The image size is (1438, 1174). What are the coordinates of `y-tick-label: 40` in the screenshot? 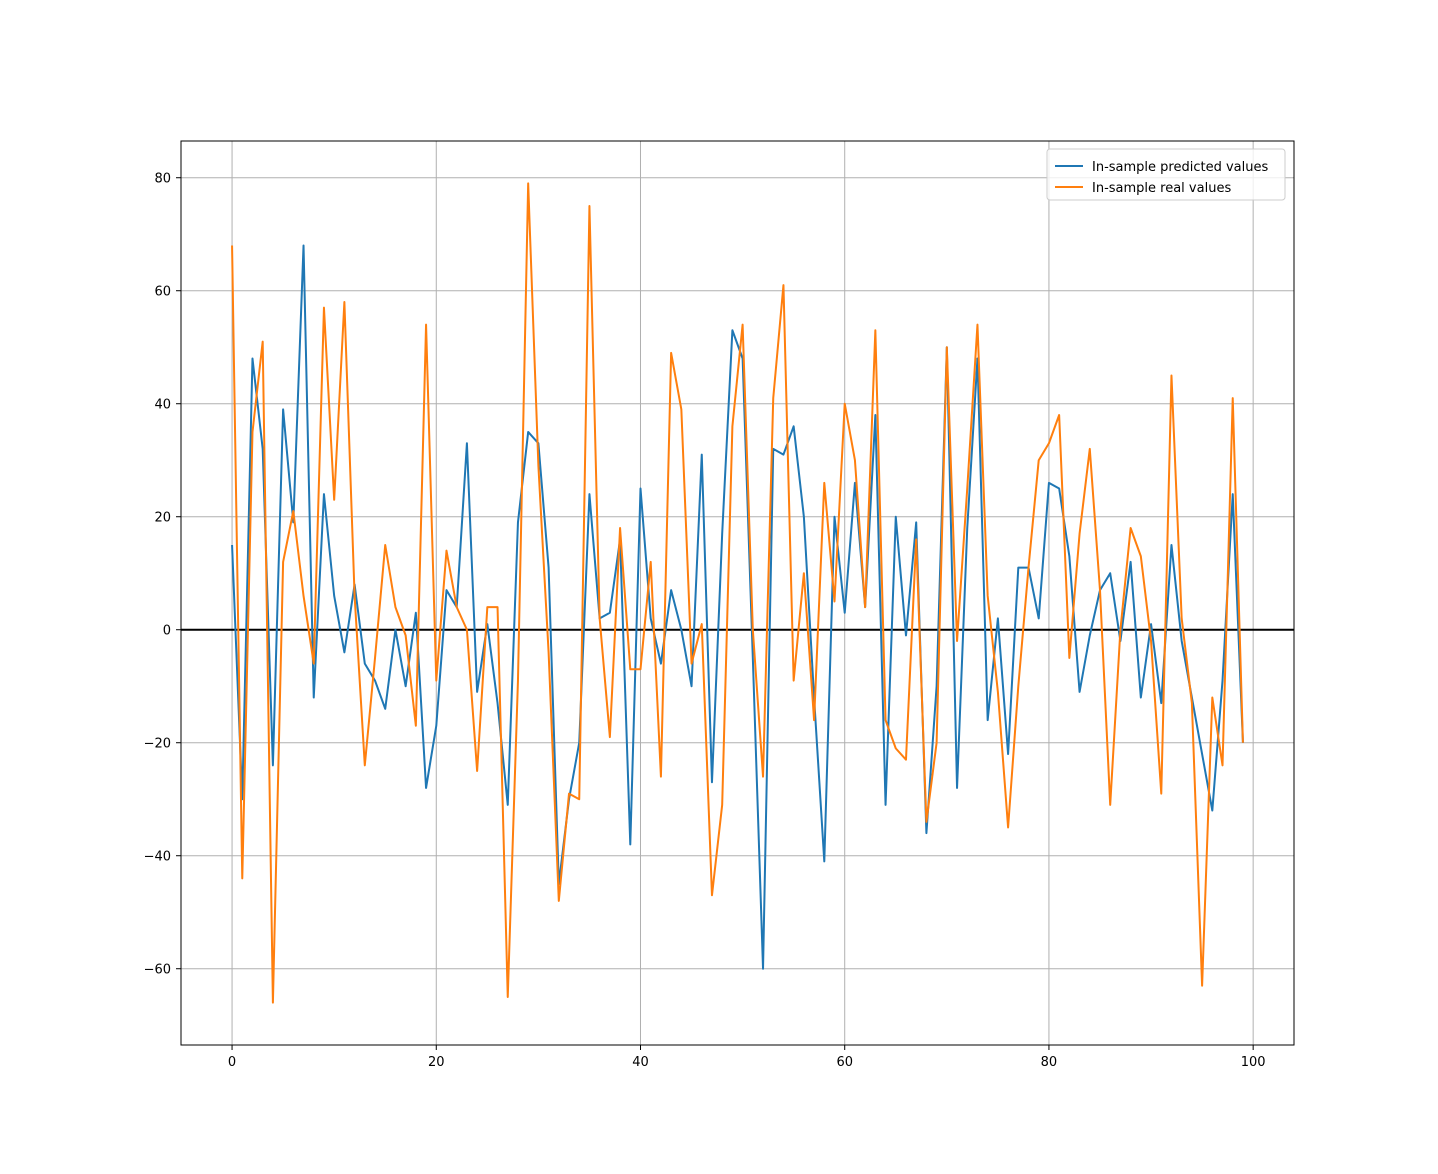 It's located at (162, 405).